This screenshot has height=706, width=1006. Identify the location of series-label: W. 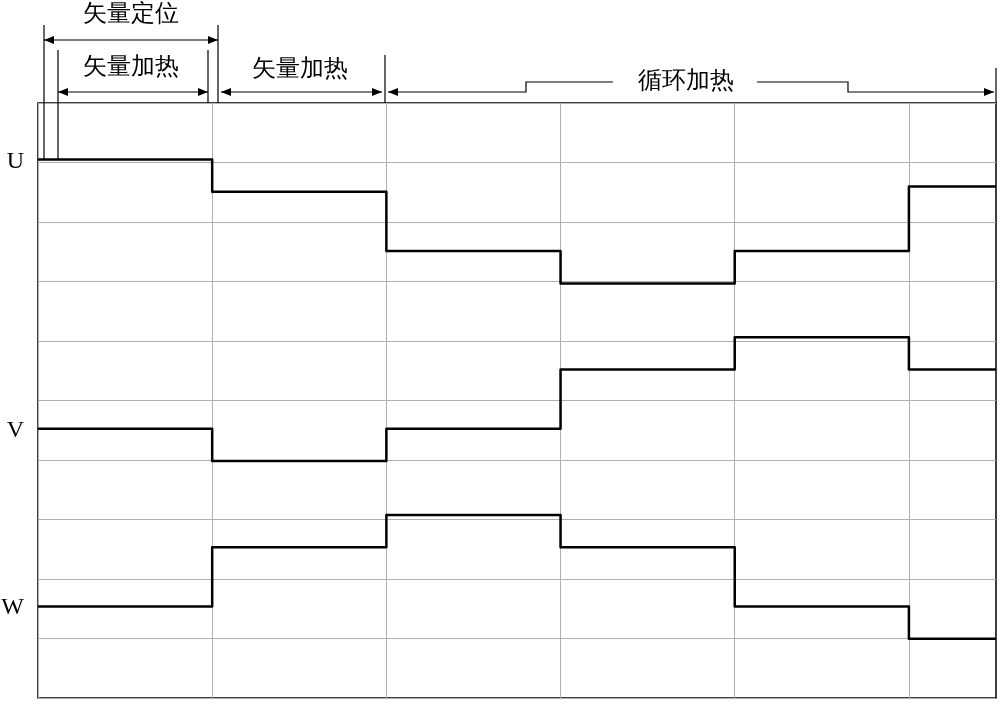
(13, 606).